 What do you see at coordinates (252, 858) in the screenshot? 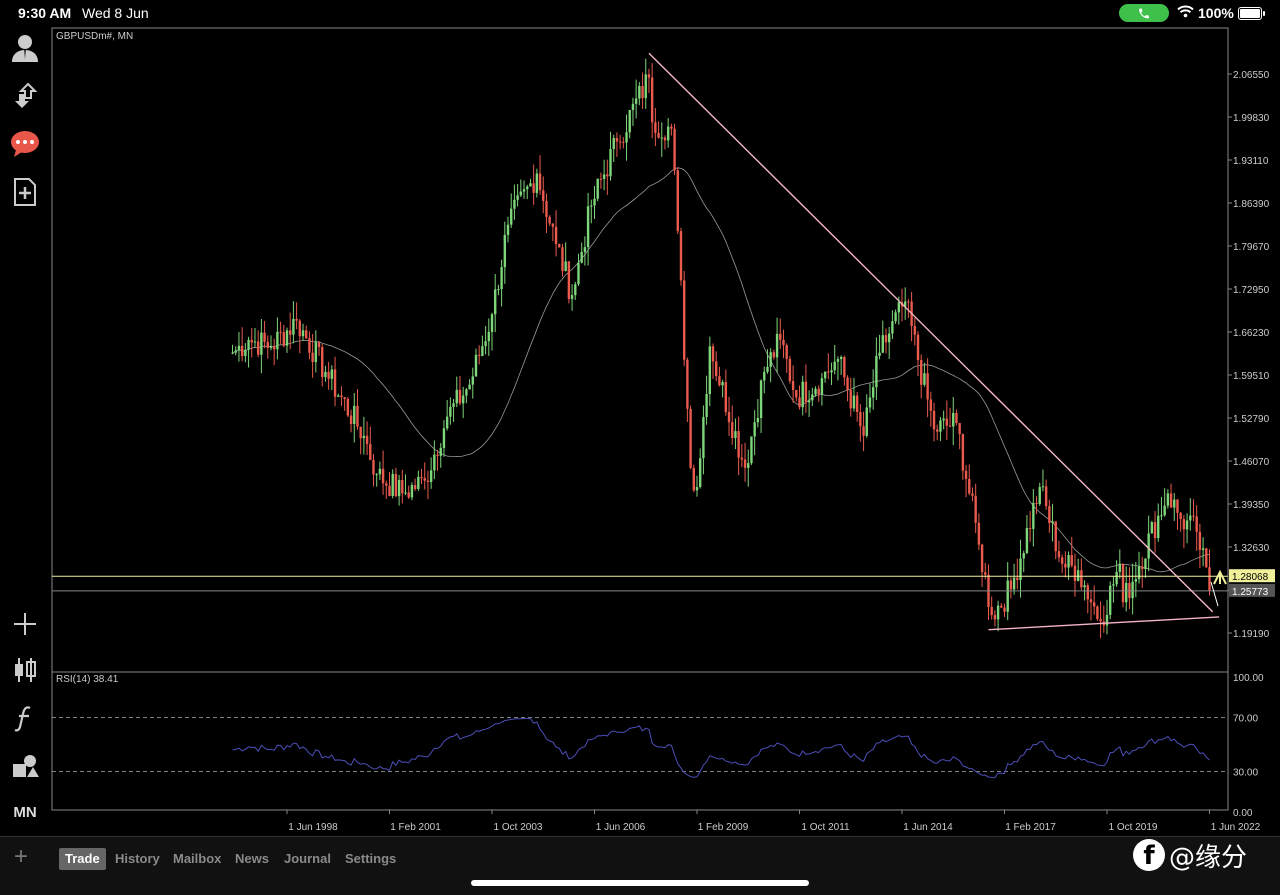
I see `tab-news: News` at bounding box center [252, 858].